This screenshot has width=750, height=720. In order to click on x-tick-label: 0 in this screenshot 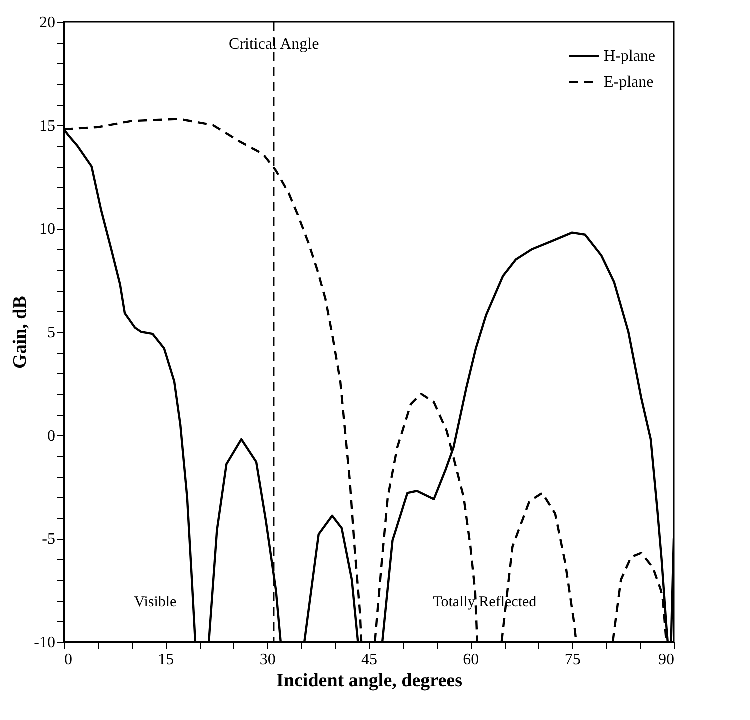, I will do `click(68, 660)`.